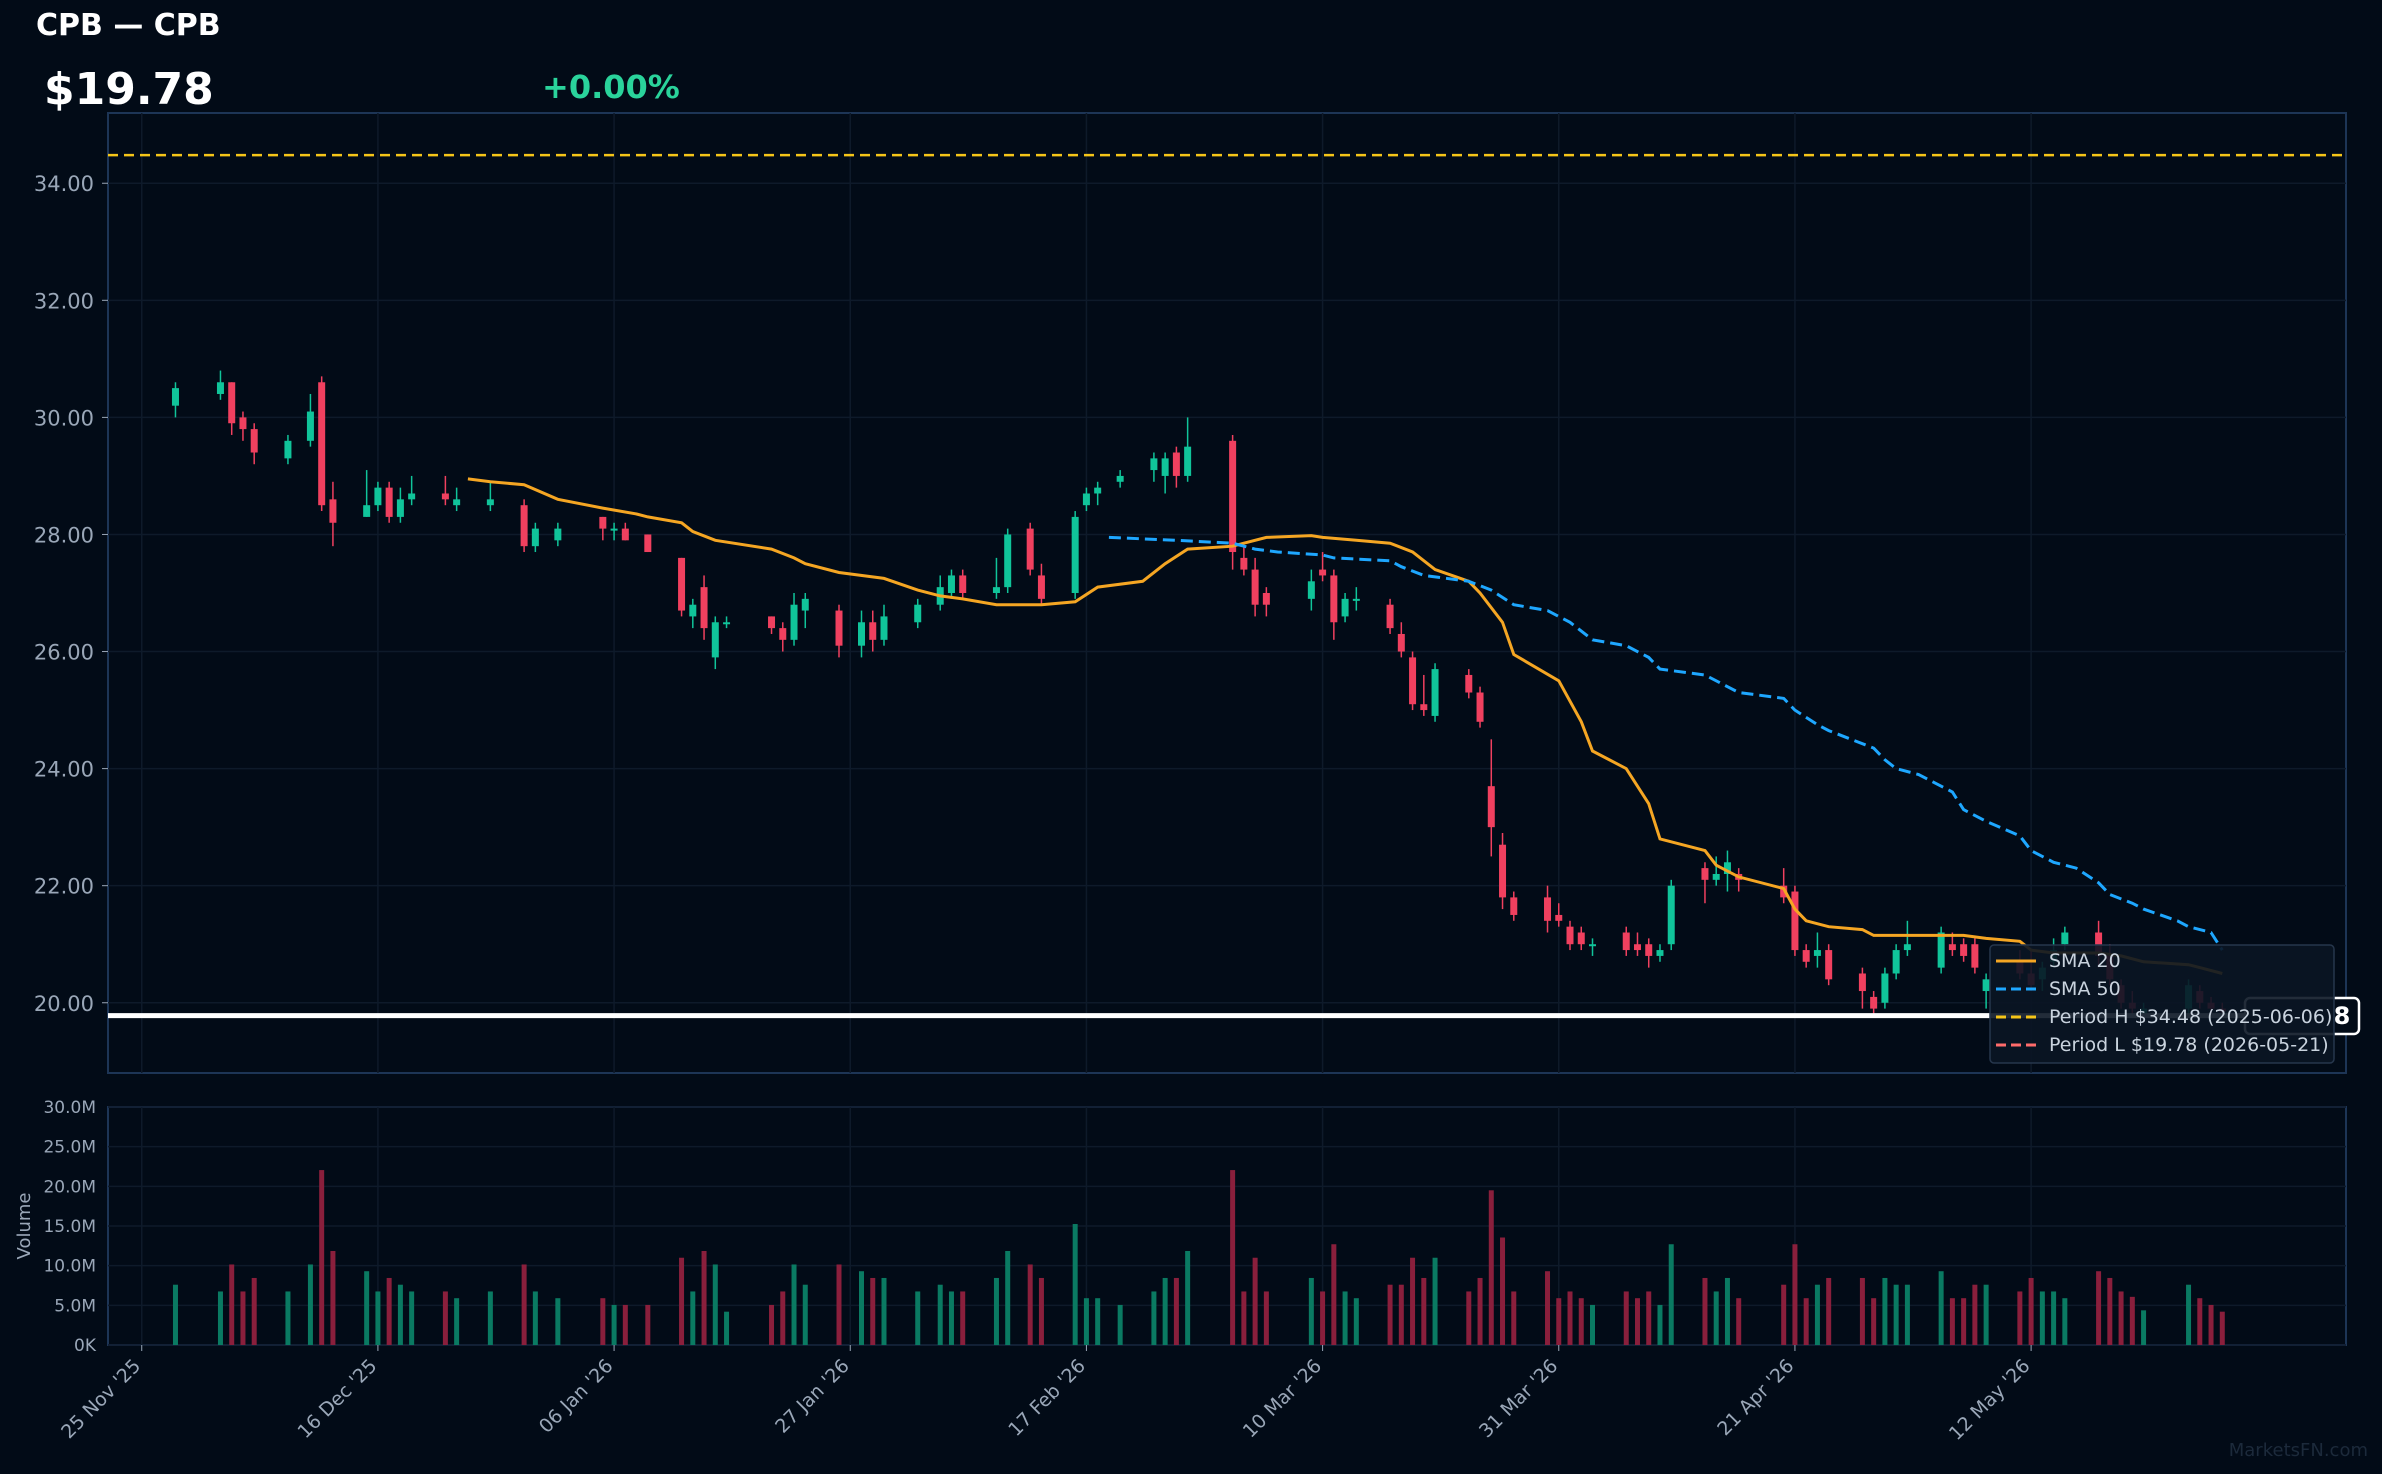 This screenshot has height=1474, width=2382. What do you see at coordinates (64, 301) in the screenshot?
I see `price-tick-label: 32.00` at bounding box center [64, 301].